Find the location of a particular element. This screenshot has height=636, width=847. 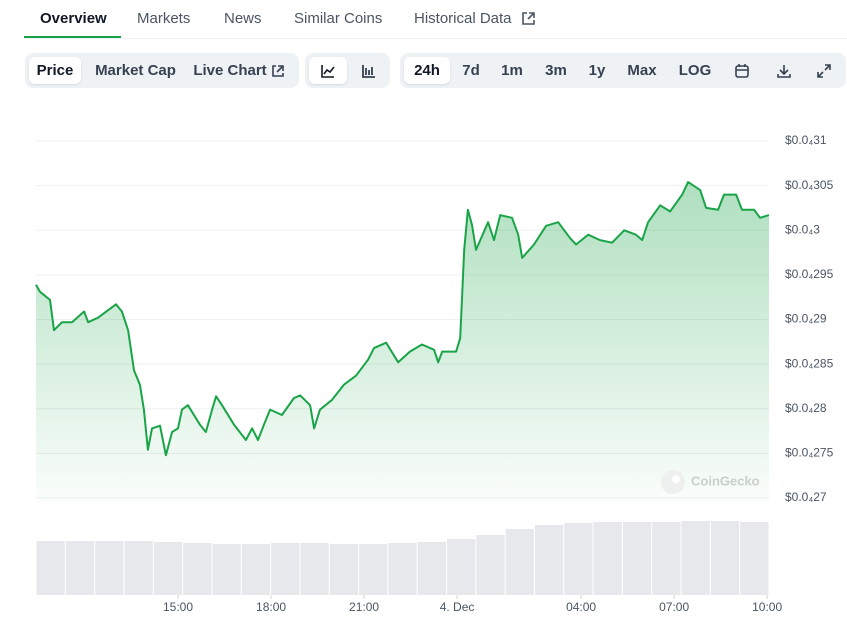

x-tick-label: 18:00 is located at coordinates (271, 607).